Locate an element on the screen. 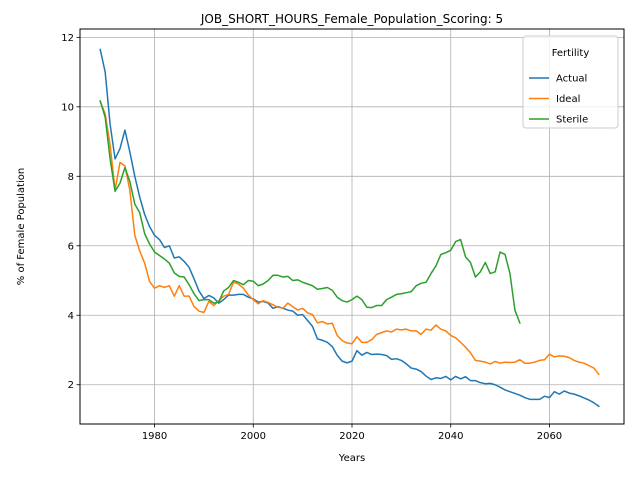 This screenshot has width=640, height=480. x-tick-label: 1980 is located at coordinates (154, 436).